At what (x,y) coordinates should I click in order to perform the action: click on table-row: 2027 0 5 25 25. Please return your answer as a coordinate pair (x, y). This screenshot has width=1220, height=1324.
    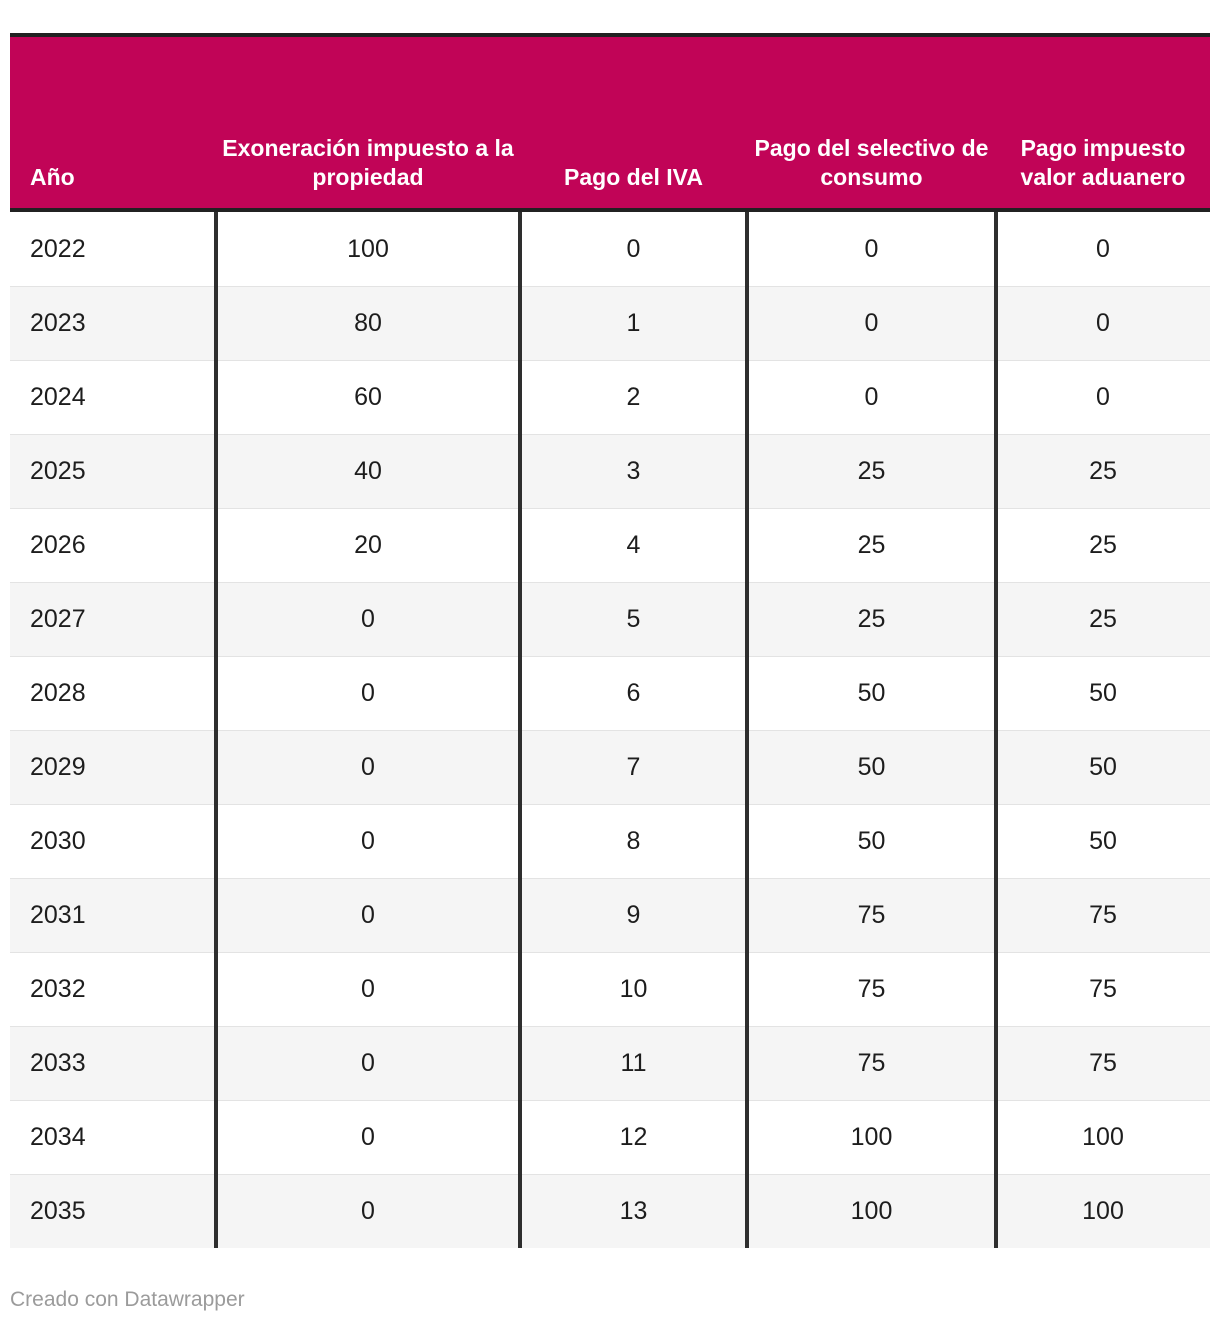
    Looking at the image, I should click on (610, 619).